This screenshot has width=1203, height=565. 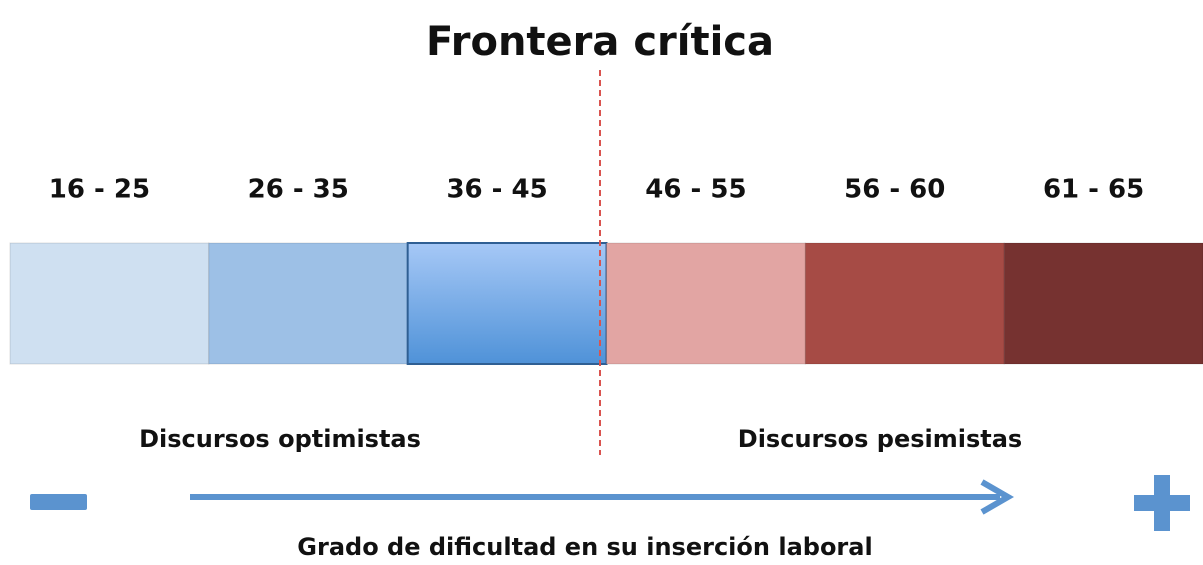 I want to click on title: Frontera crítica, so click(x=600, y=42).